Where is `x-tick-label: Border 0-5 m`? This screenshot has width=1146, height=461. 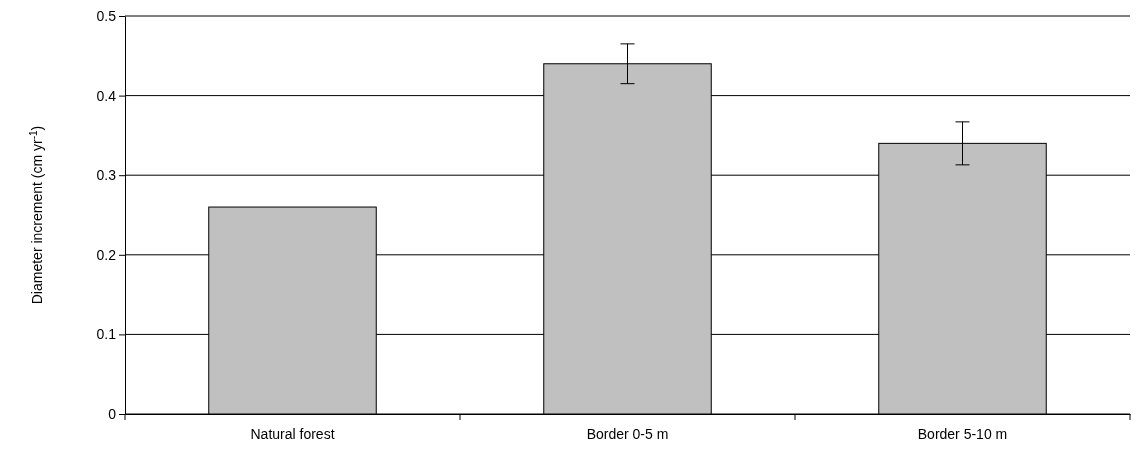
x-tick-label: Border 0-5 m is located at coordinates (627, 434).